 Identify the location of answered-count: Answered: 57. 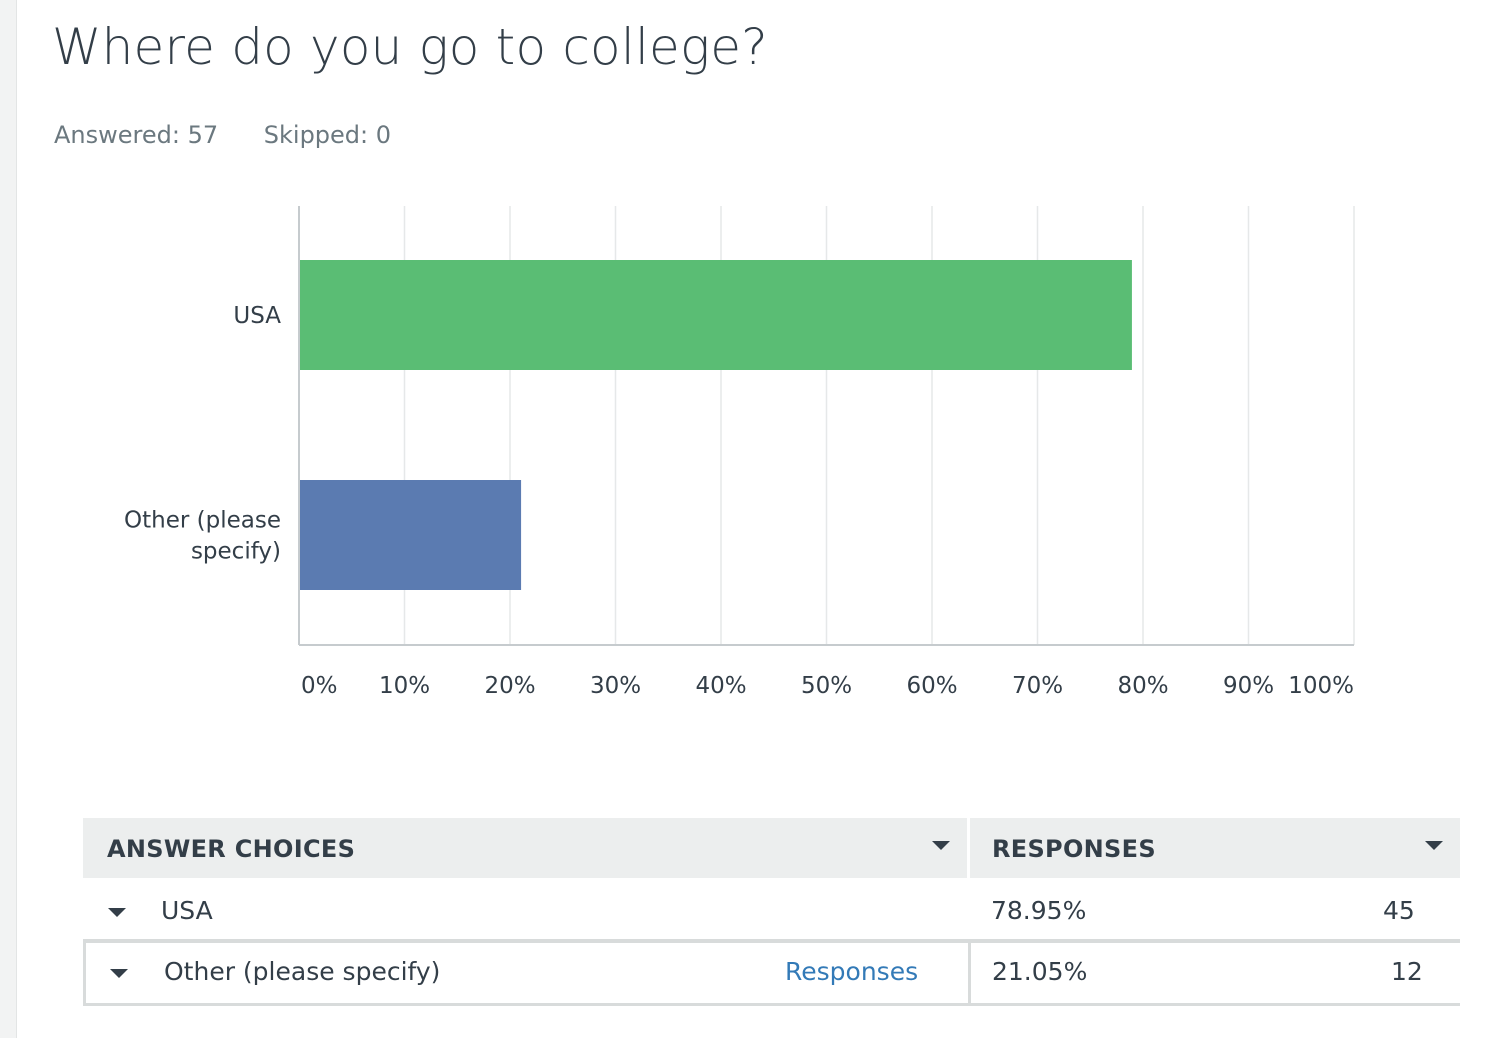
(136, 135).